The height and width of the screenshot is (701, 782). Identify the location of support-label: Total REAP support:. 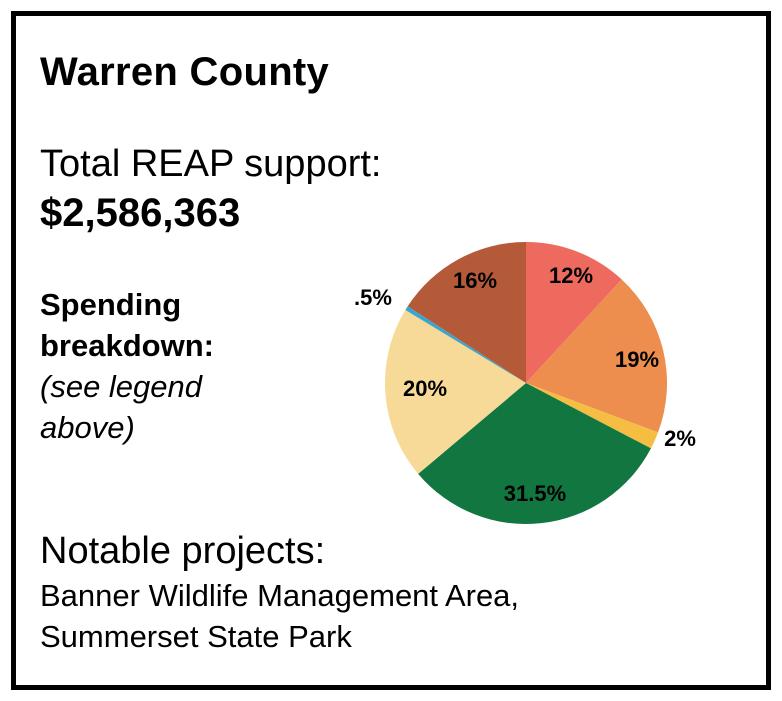
(211, 164).